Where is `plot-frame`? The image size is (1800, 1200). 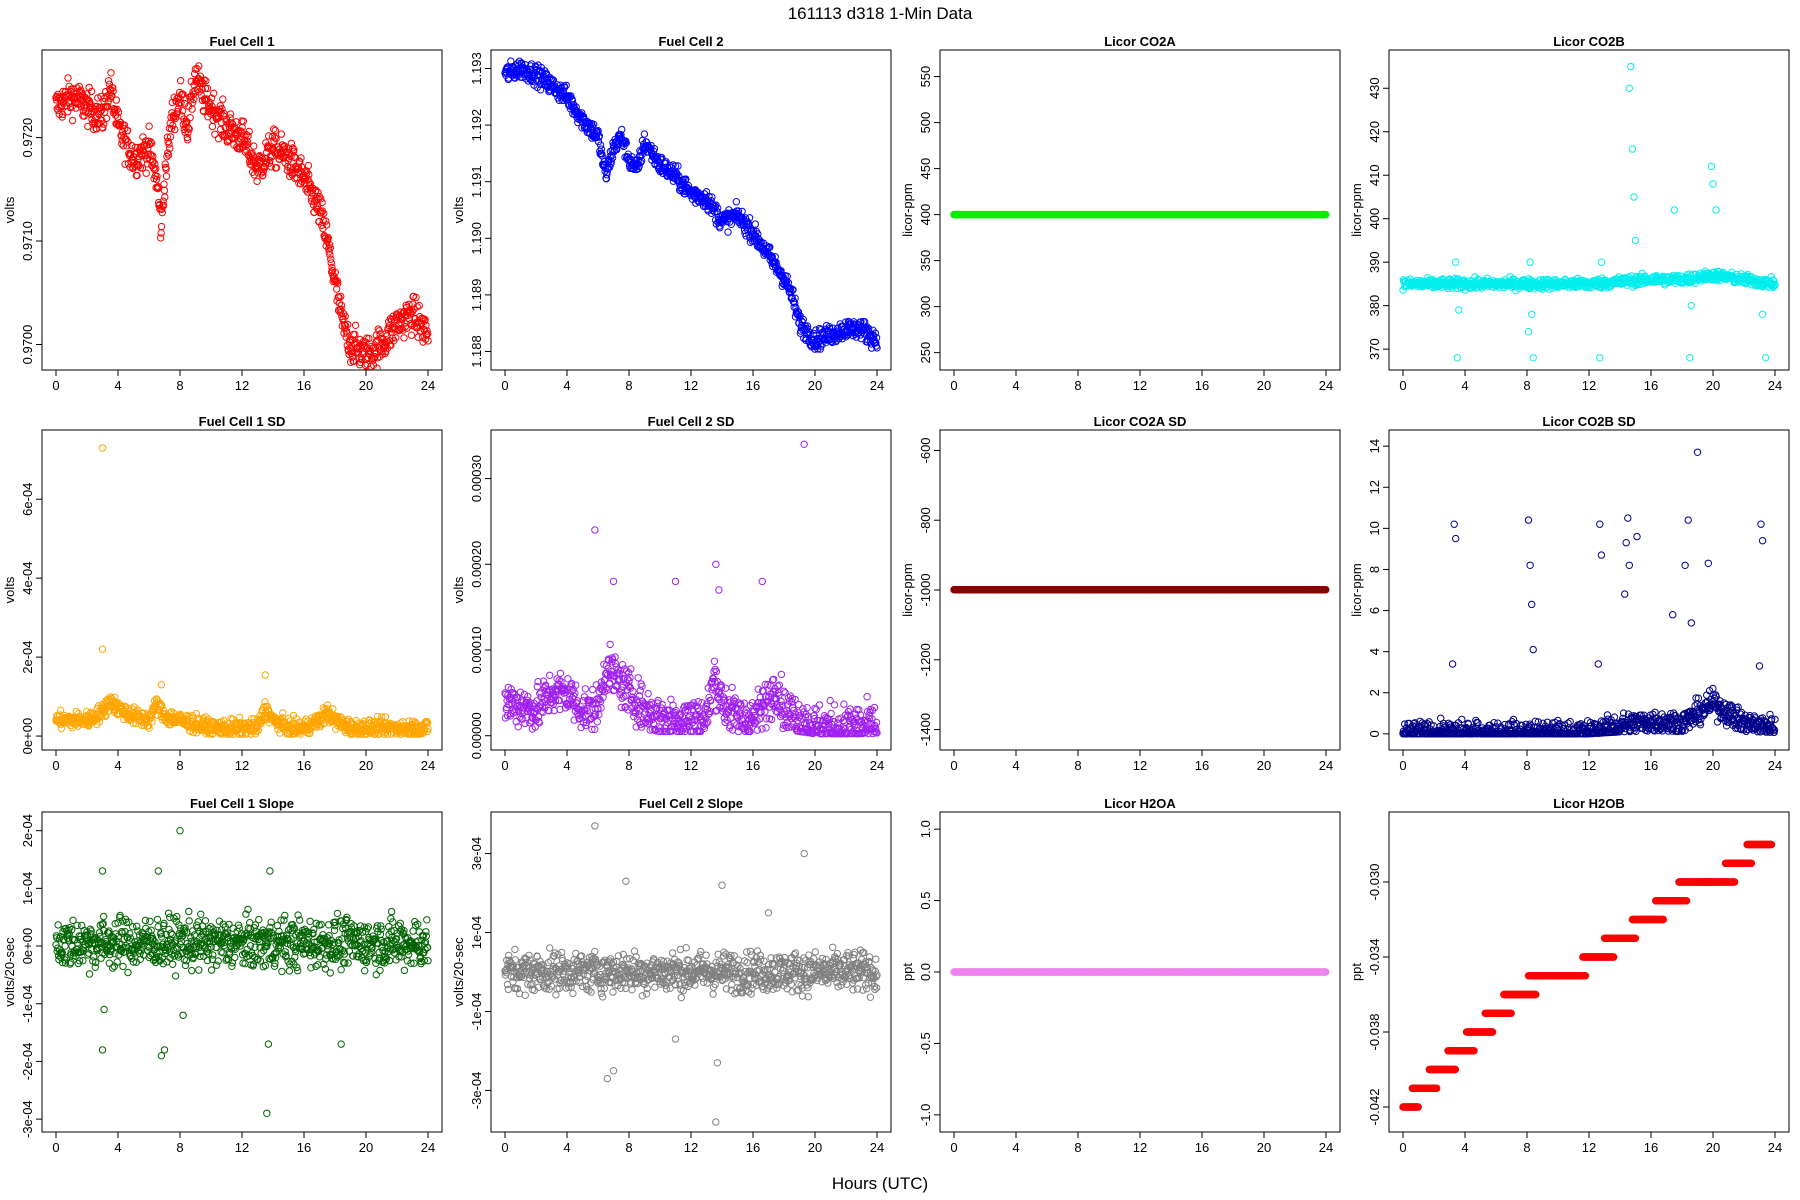 plot-frame is located at coordinates (1140, 210).